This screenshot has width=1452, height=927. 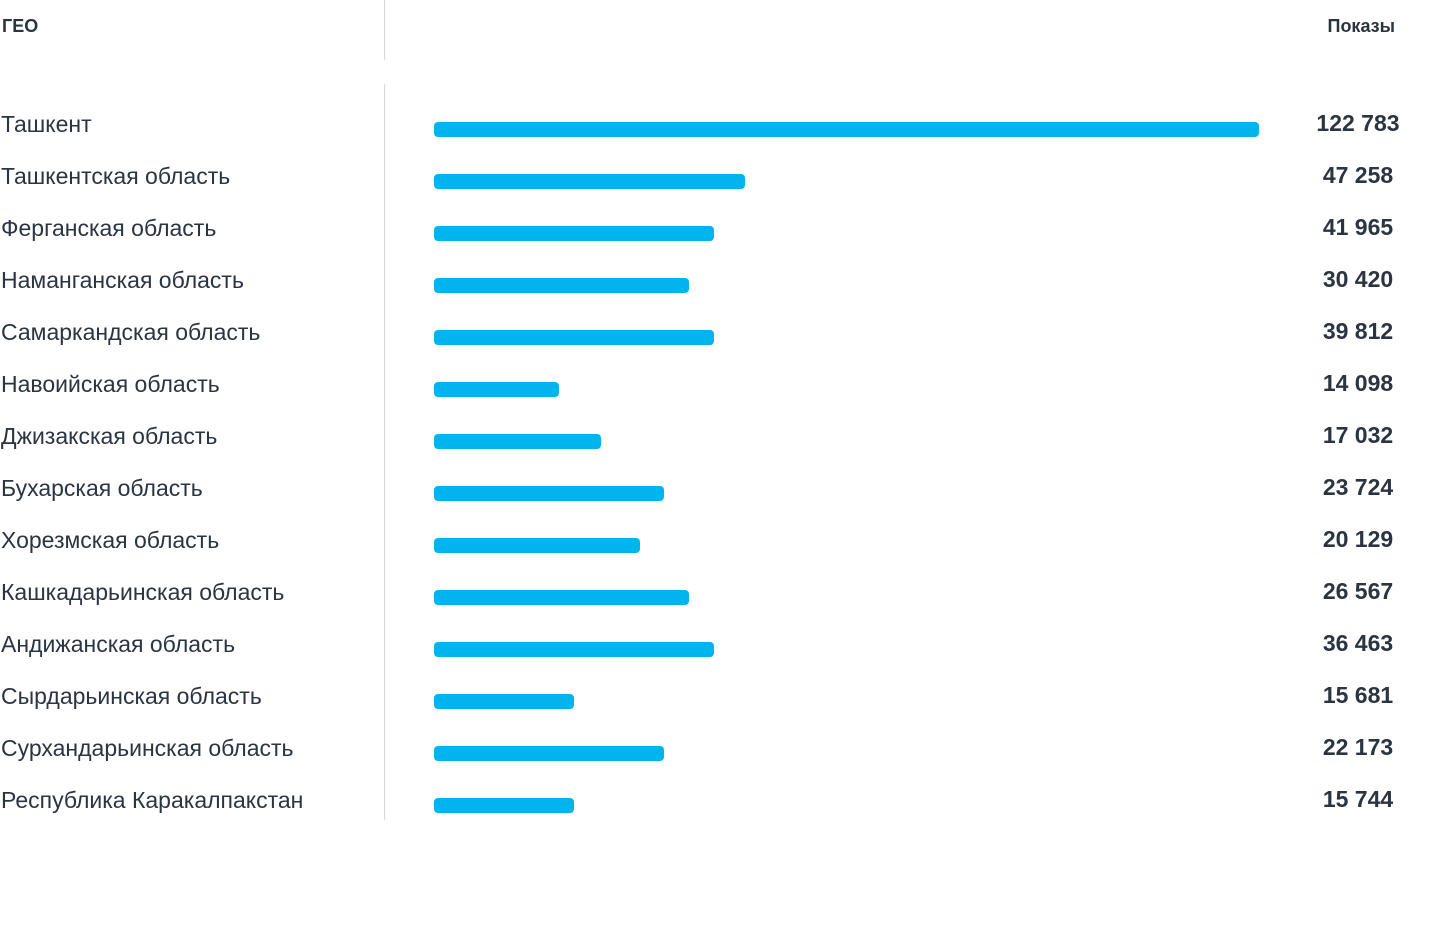 I want to click on region-label: Навоийская область, so click(x=110, y=384).